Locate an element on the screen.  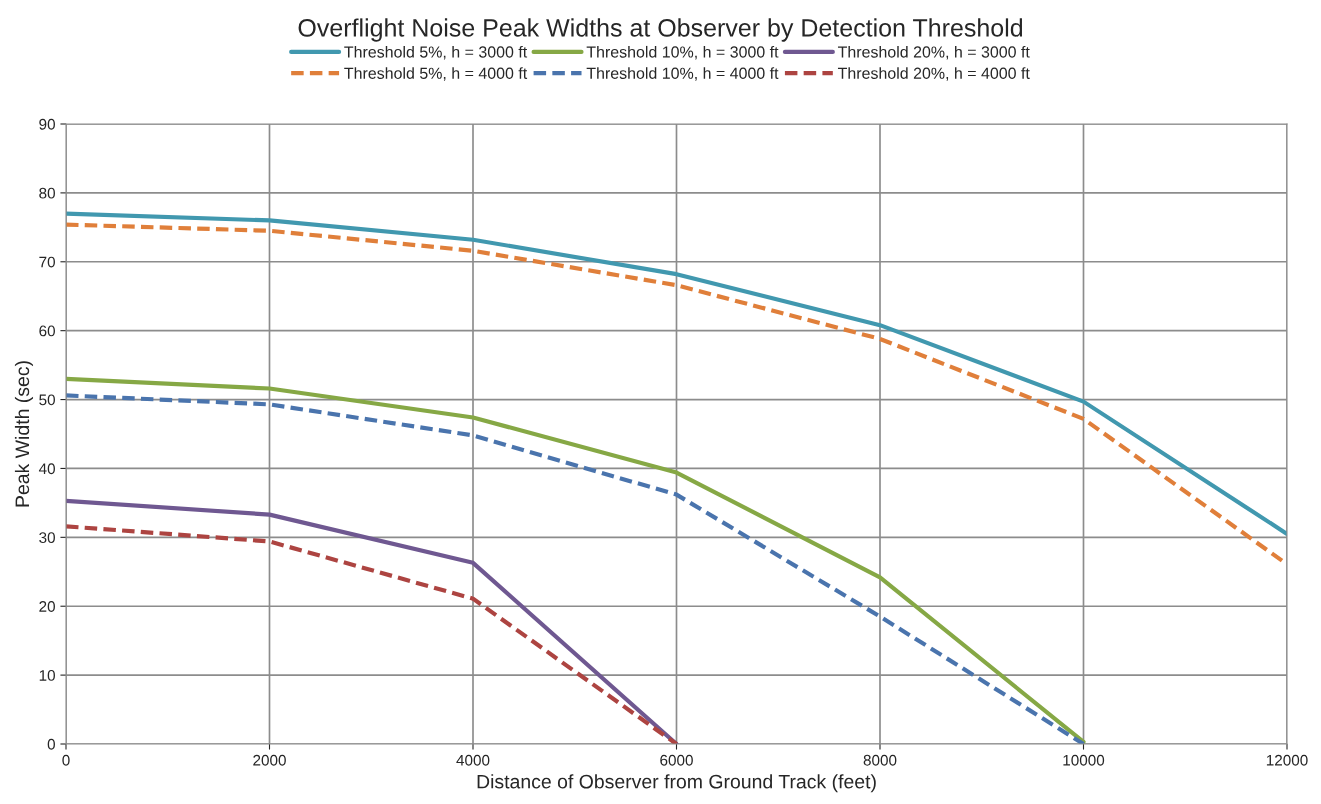
y-tick-label: 30 is located at coordinates (47, 538).